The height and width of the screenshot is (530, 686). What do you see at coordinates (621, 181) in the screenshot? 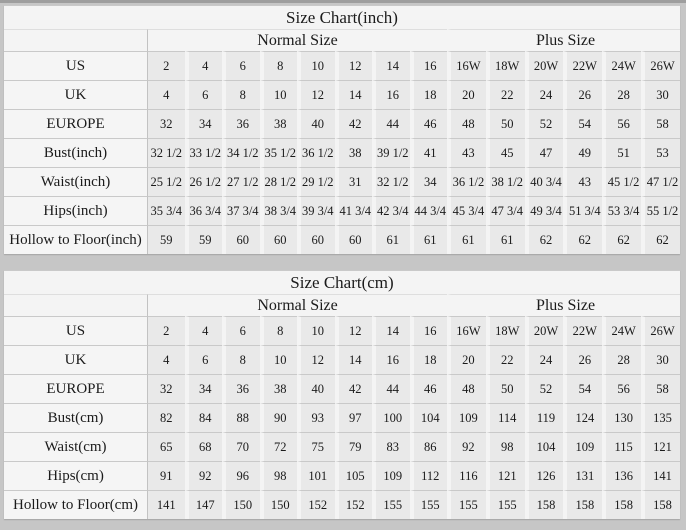
I see `size-value-cell: 45 1/2` at bounding box center [621, 181].